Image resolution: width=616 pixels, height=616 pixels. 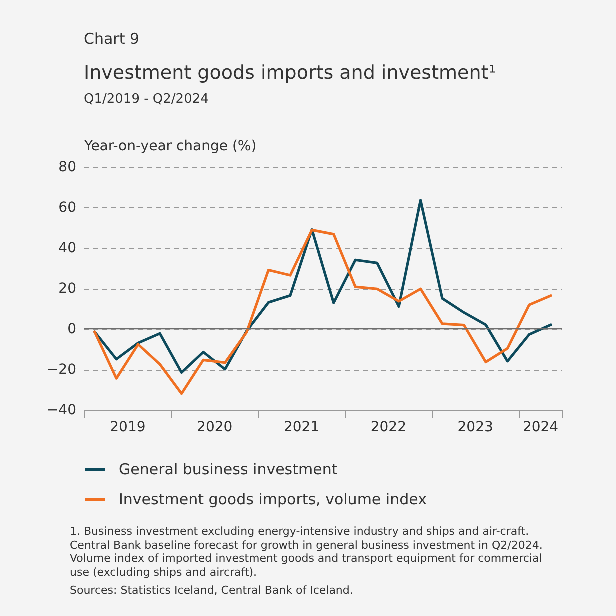 What do you see at coordinates (273, 499) in the screenshot?
I see `legend-label: Investment goods imports, volume index` at bounding box center [273, 499].